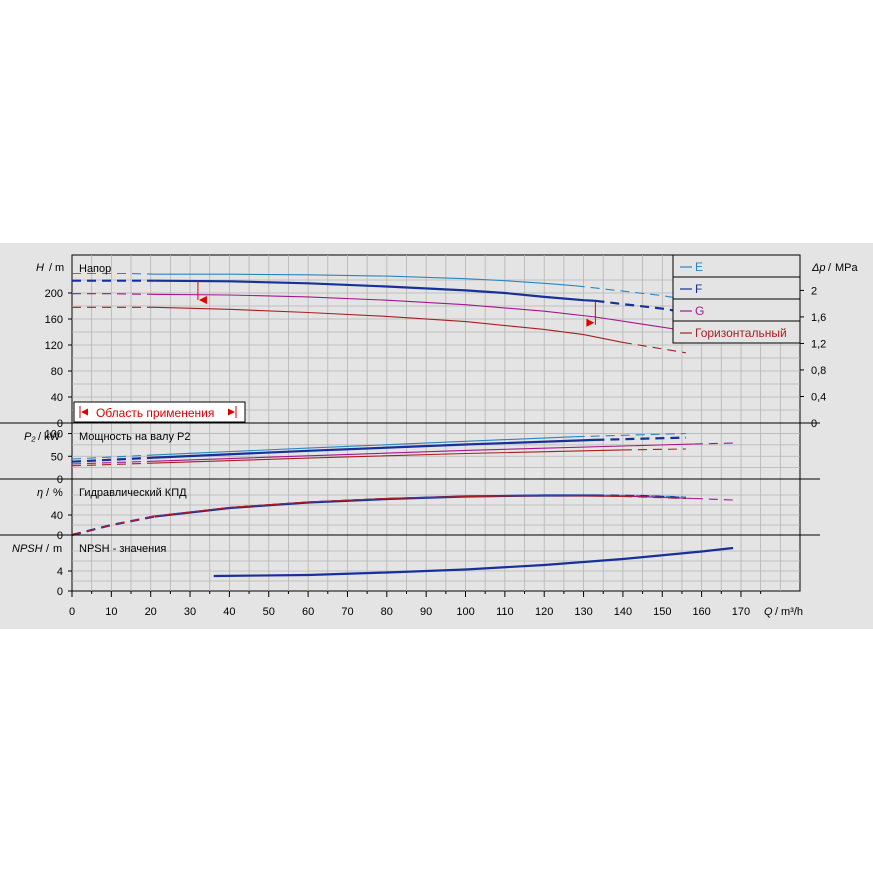  I want to click on x-tick-label: 20, so click(151, 612).